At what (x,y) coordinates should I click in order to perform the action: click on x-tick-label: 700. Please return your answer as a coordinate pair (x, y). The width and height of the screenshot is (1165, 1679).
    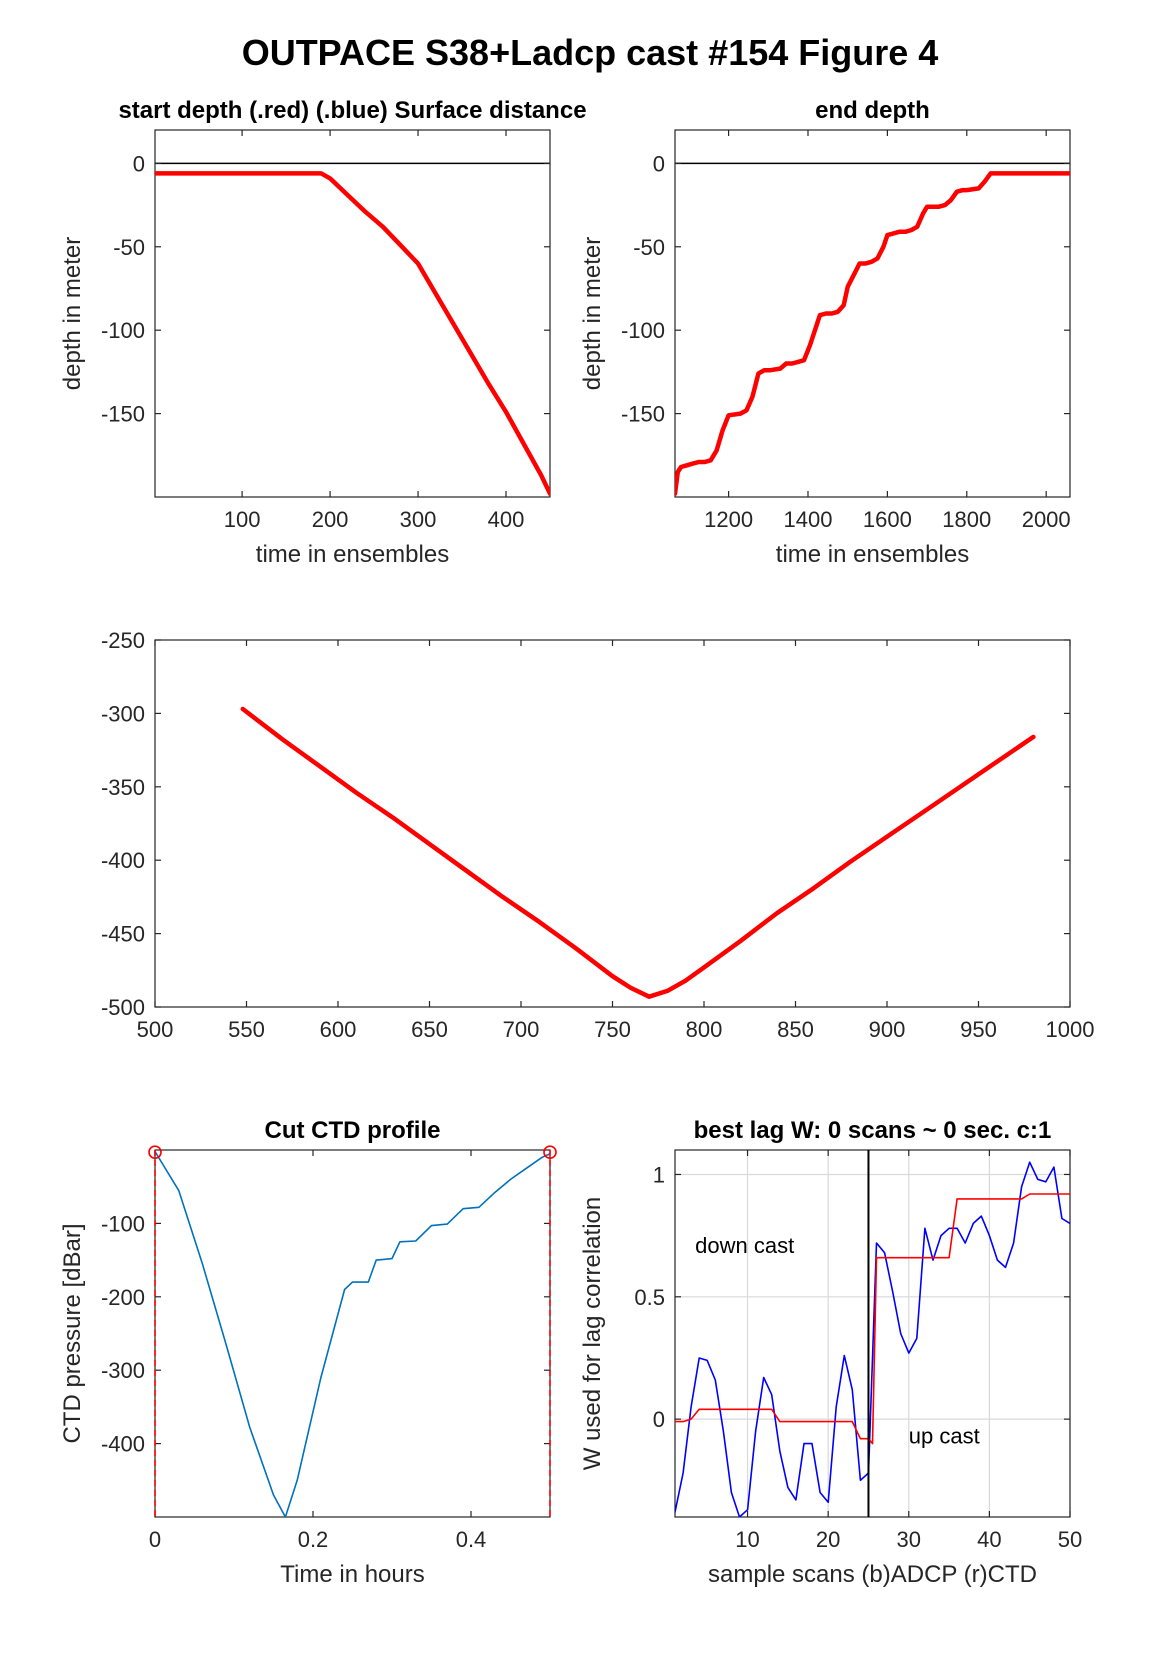
    Looking at the image, I should click on (521, 1029).